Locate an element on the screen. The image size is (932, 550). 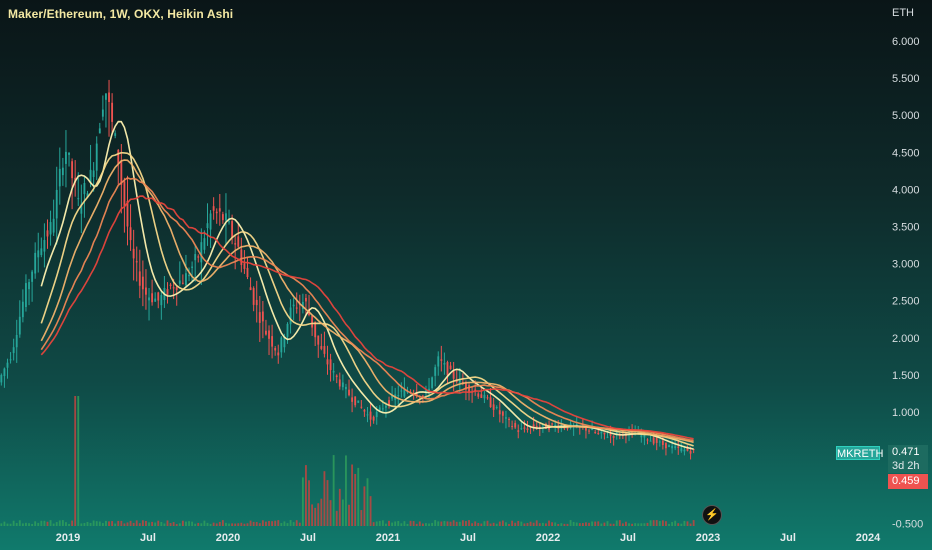
y-tick-label: 2.500 is located at coordinates (906, 302).